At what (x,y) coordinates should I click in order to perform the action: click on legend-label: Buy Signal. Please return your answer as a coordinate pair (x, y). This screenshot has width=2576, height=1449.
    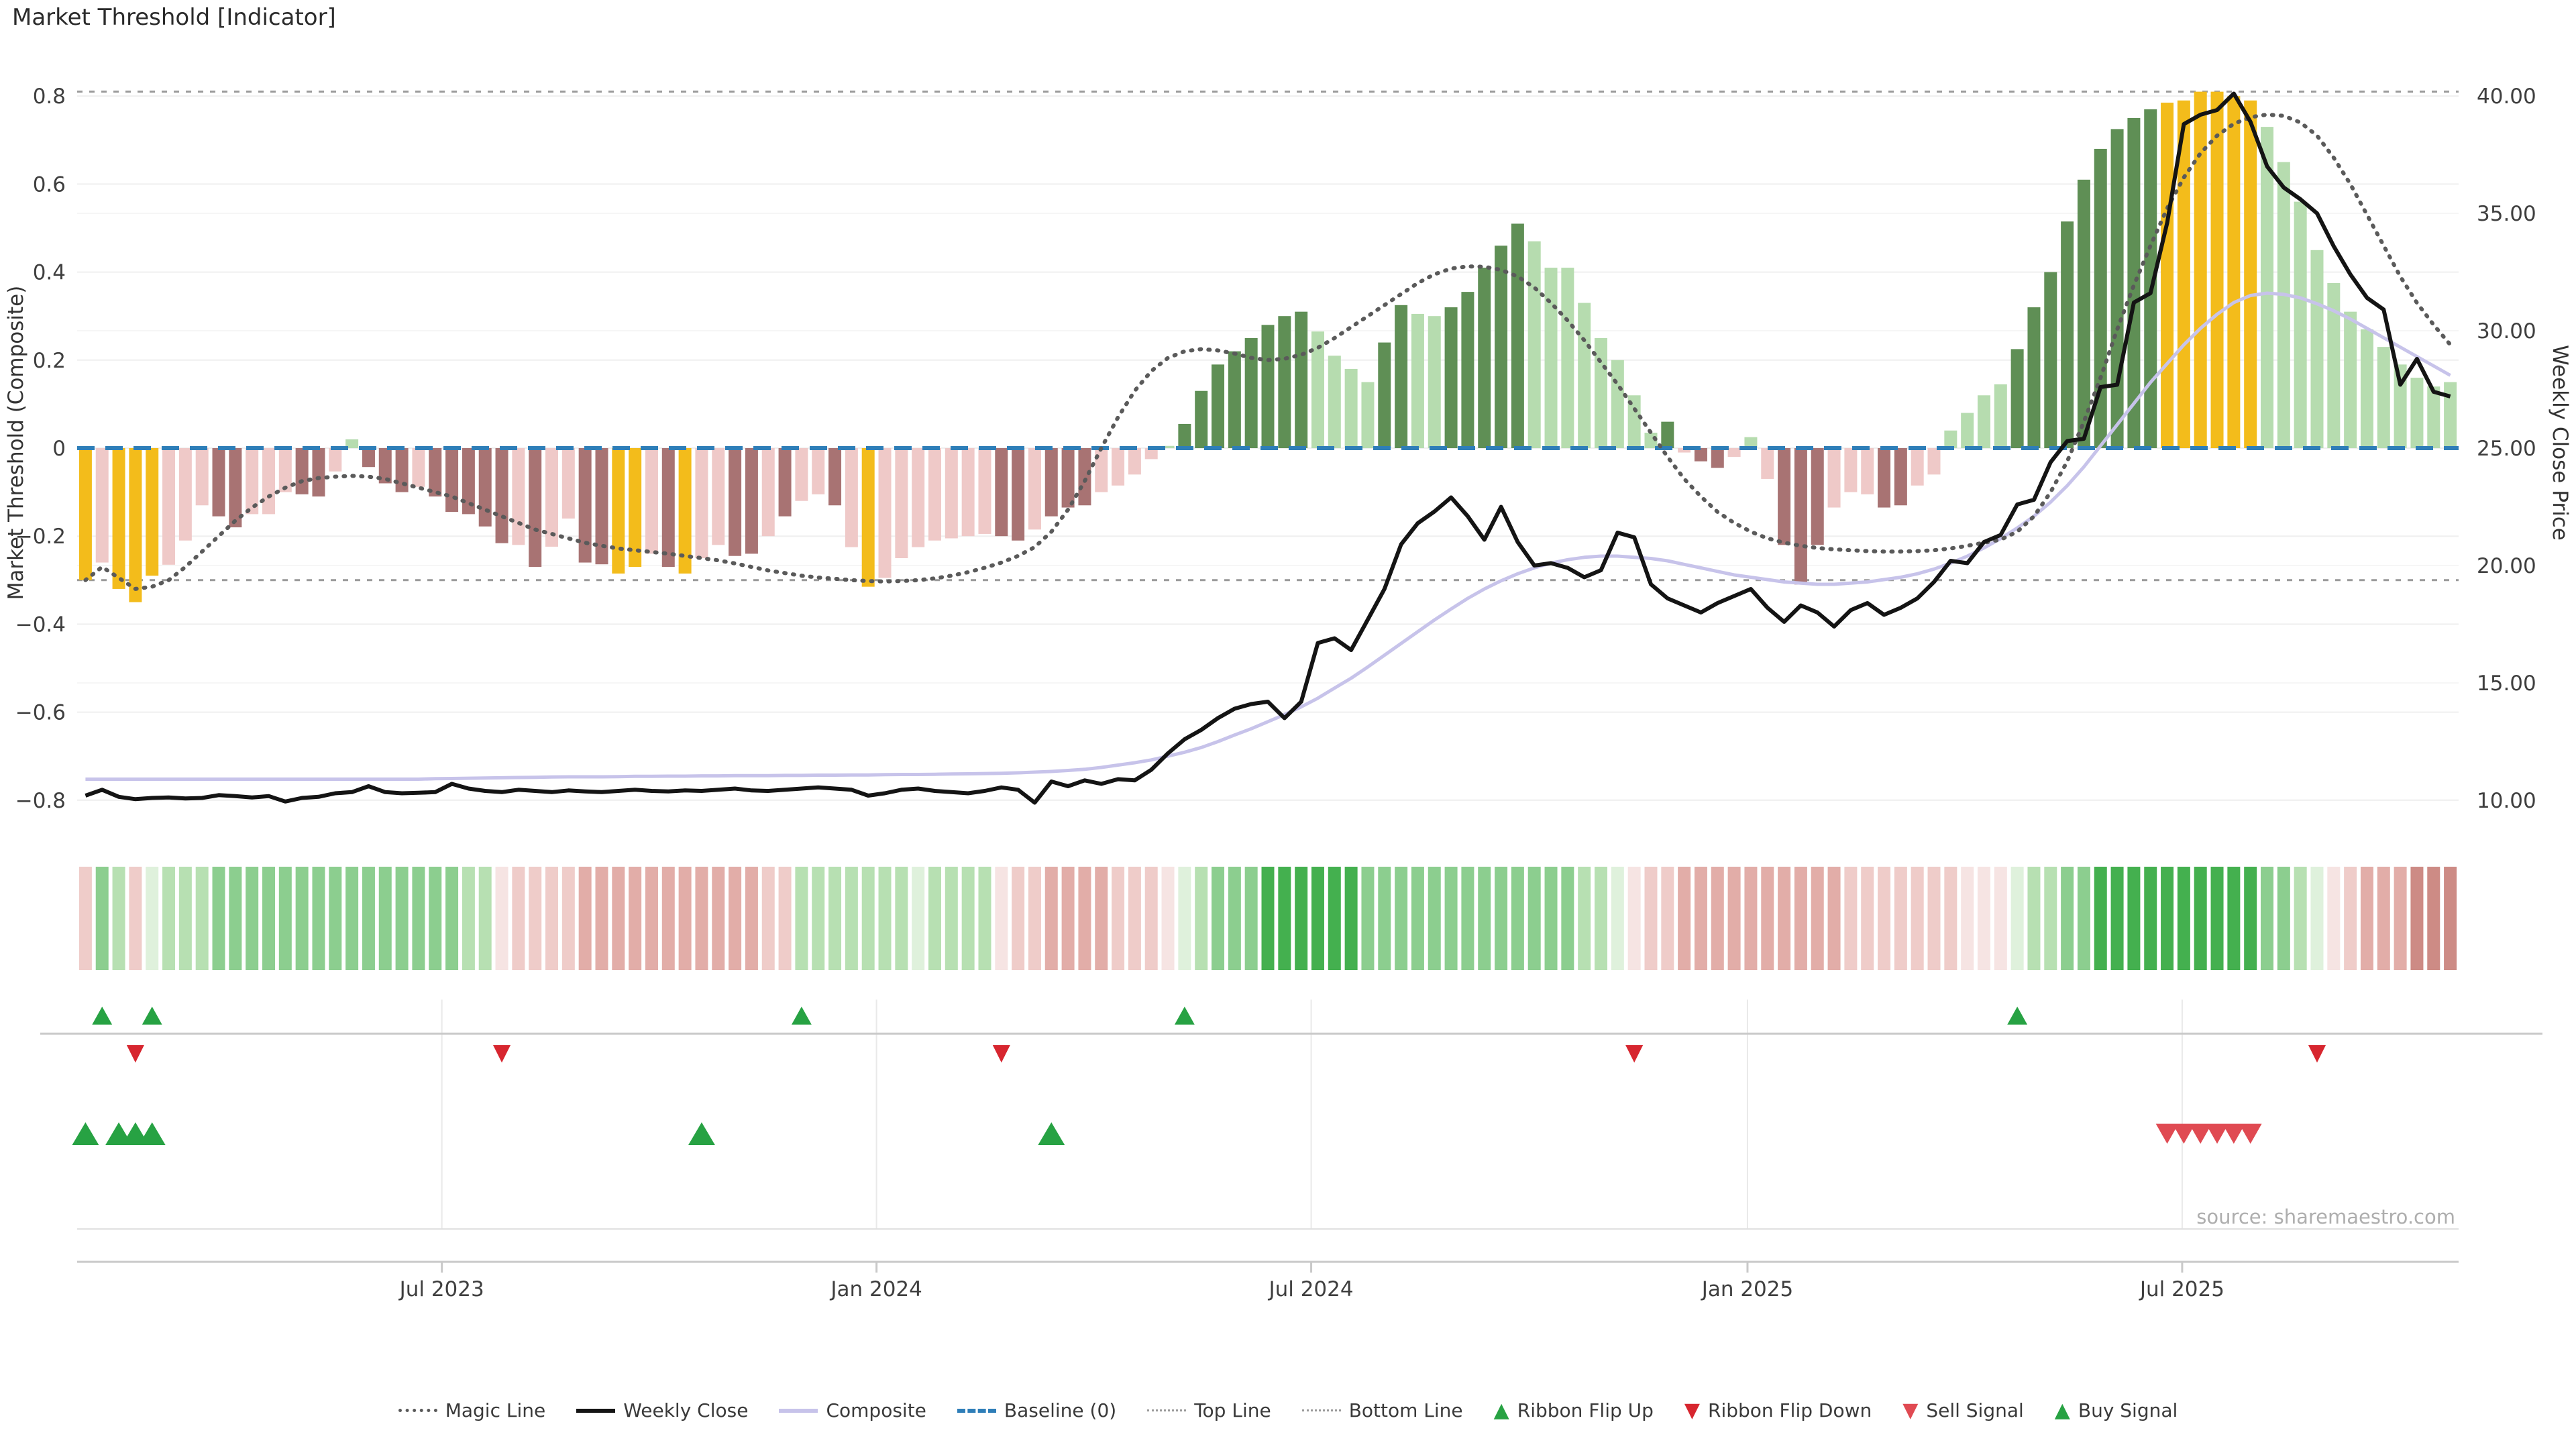
    Looking at the image, I should click on (2128, 1410).